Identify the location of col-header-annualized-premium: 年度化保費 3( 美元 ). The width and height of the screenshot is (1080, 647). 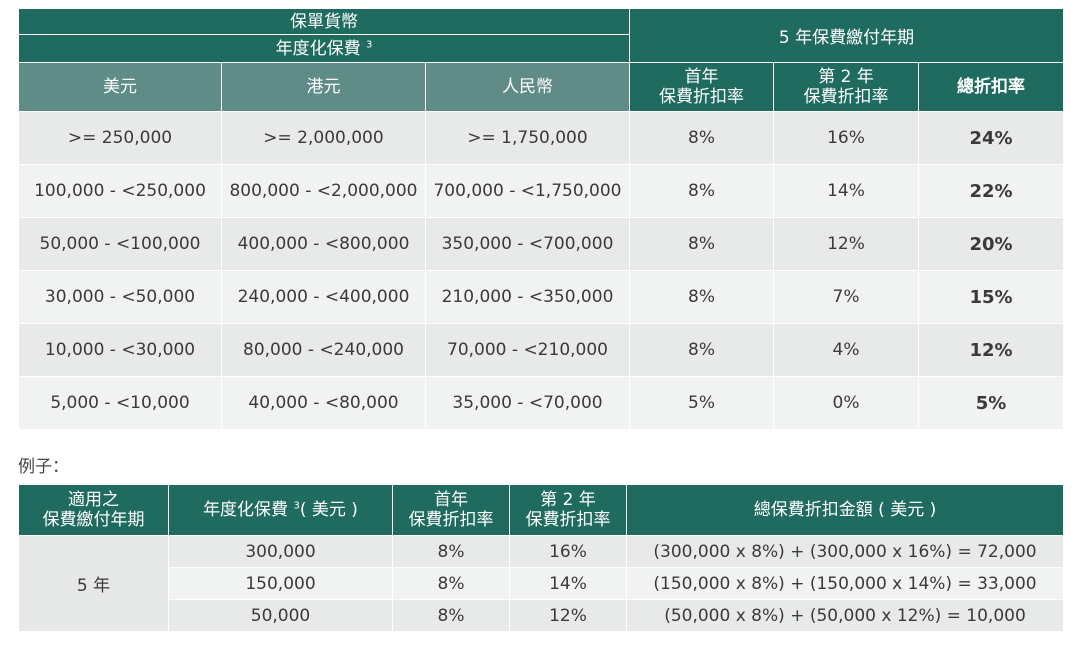
(280, 510).